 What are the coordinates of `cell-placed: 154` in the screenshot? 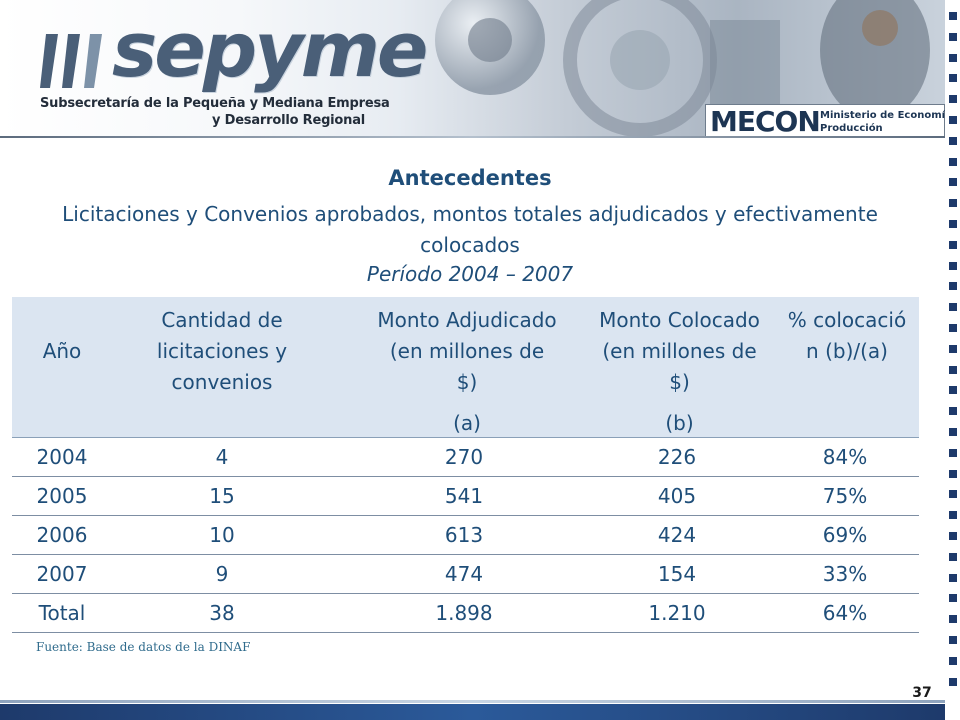 It's located at (677, 574).